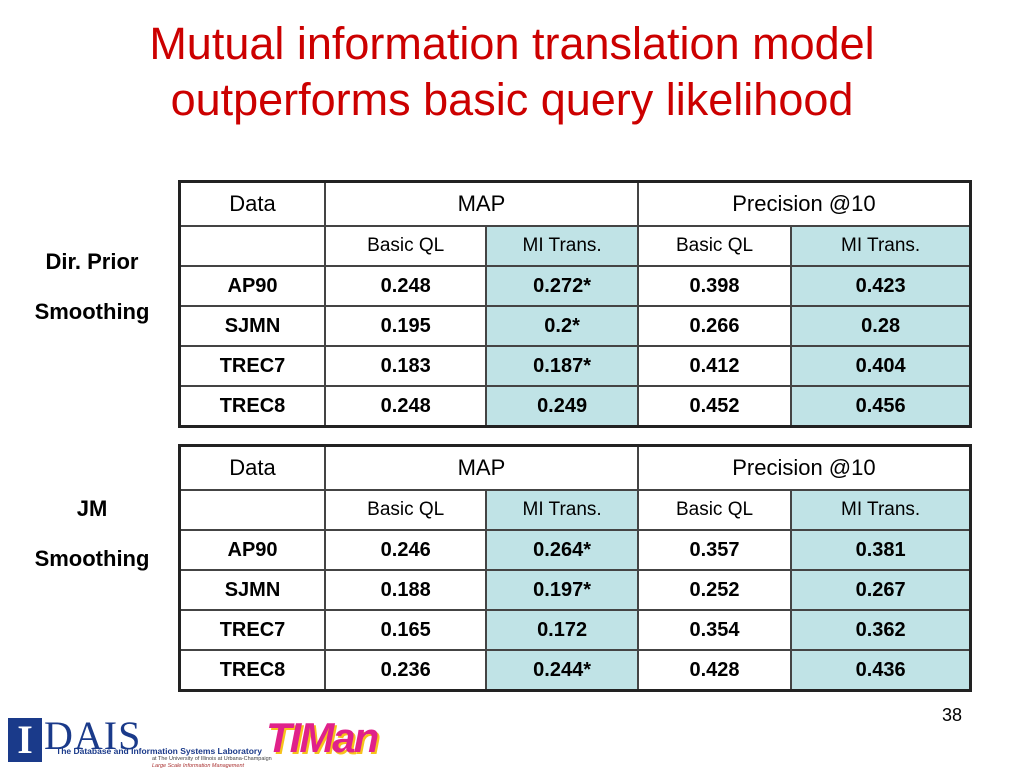  Describe the element at coordinates (512, 43) in the screenshot. I see `title-line-1: Mutual information translation model` at that location.